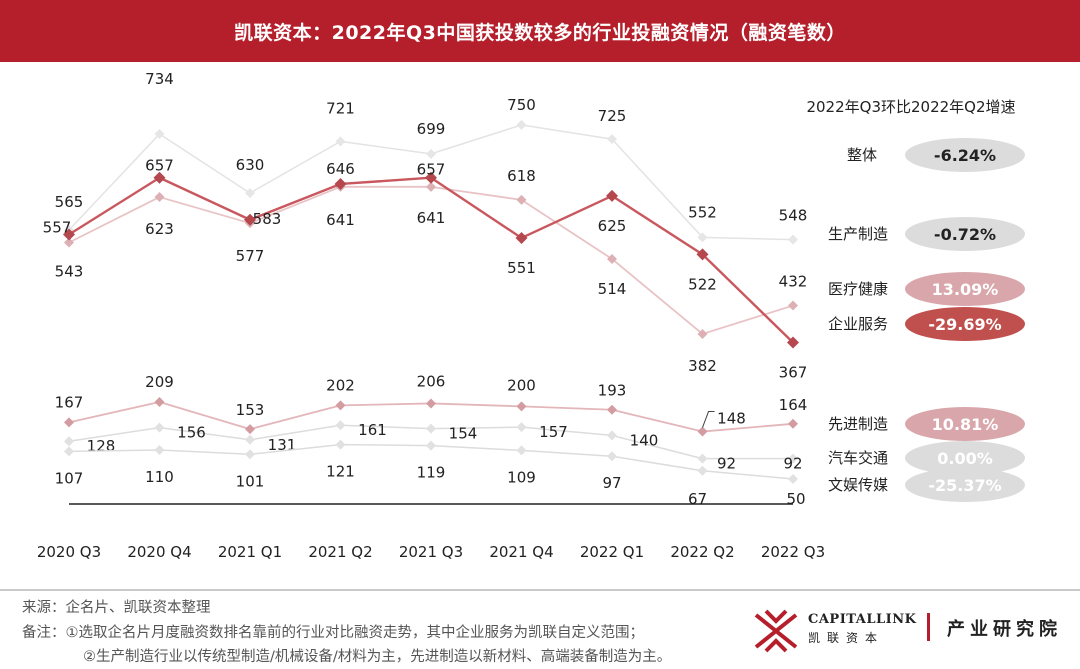  Describe the element at coordinates (431, 170) in the screenshot. I see `data-label: 657` at that location.